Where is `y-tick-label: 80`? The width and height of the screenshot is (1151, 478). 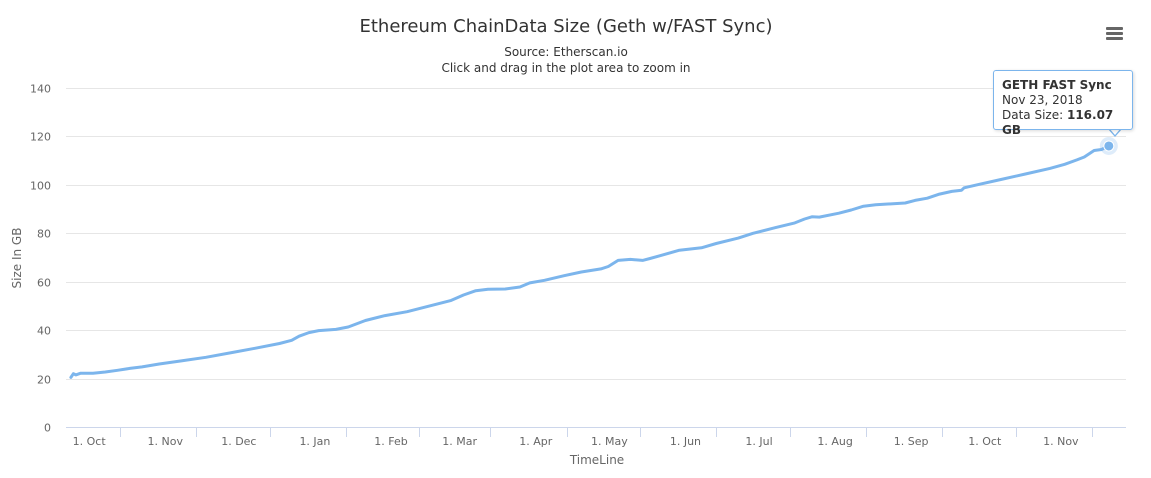
y-tick-label: 80 is located at coordinates (44, 234).